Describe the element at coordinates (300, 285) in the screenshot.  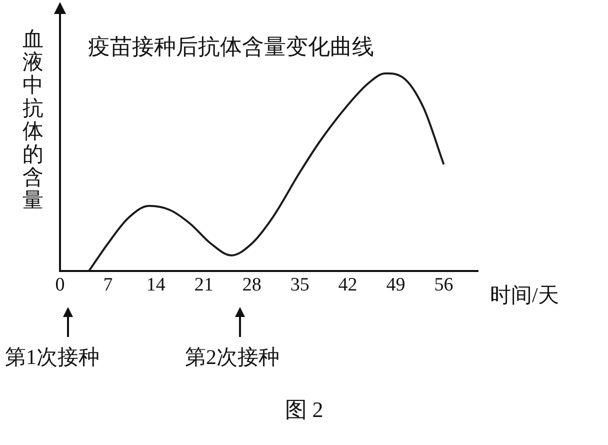
I see `x-tick-label: 35` at that location.